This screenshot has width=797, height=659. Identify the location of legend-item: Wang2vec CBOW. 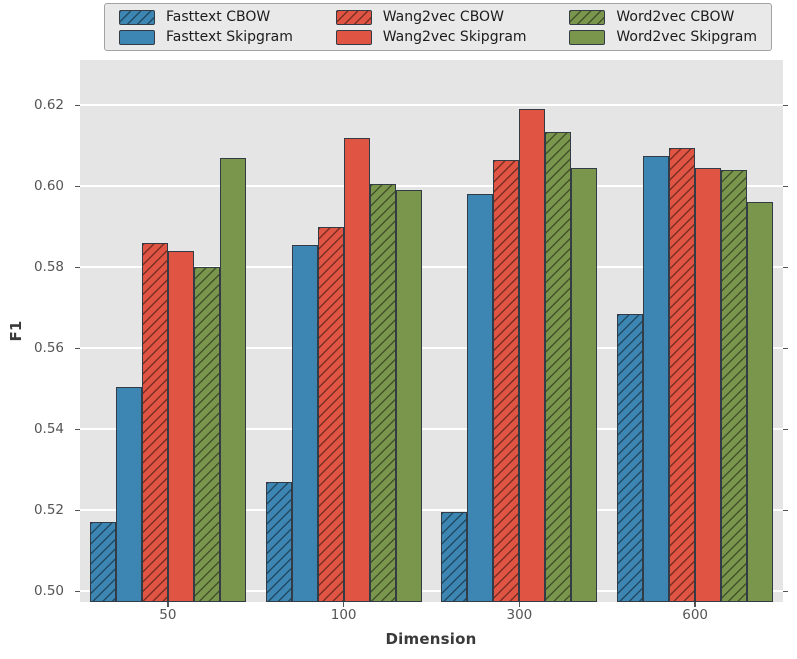
(431, 17).